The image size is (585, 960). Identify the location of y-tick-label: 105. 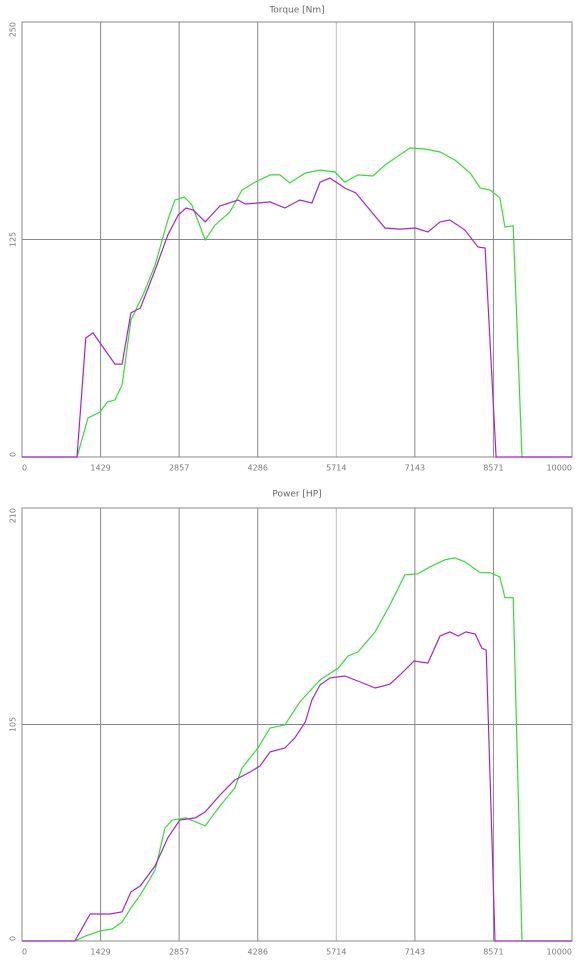
(13, 724).